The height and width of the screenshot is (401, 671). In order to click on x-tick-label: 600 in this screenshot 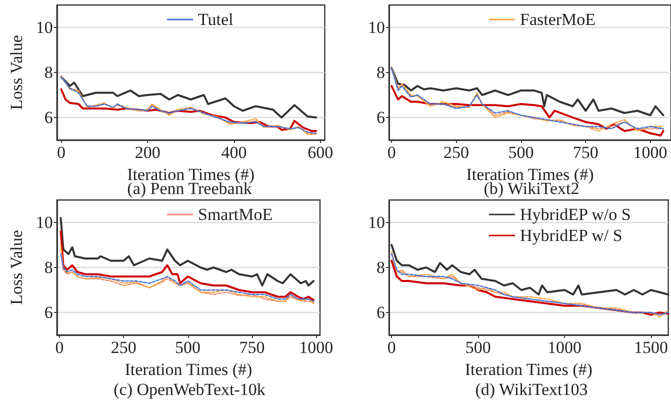, I will do `click(321, 152)`.